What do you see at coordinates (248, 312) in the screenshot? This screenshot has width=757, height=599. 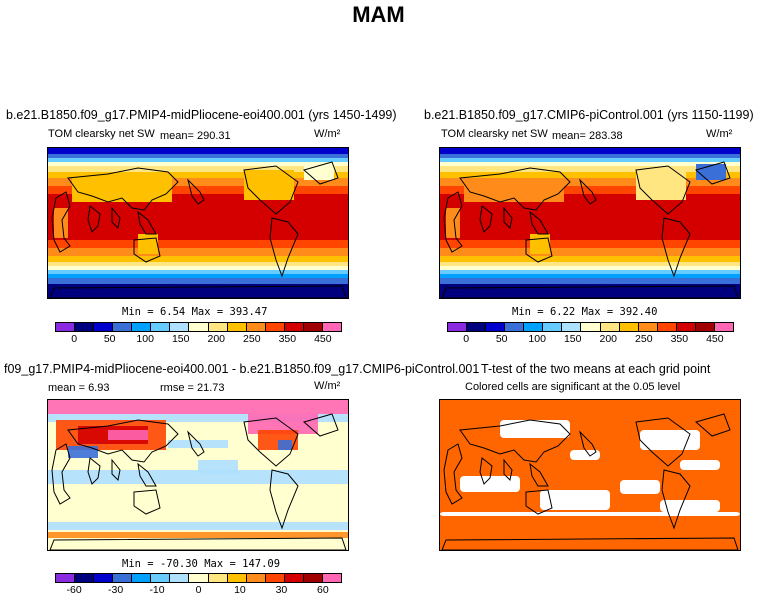 I see `panel1-max: 393.47` at bounding box center [248, 312].